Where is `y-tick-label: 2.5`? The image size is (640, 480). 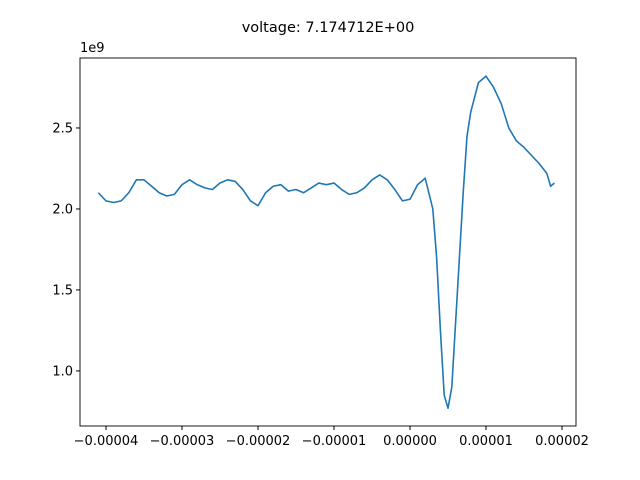 y-tick-label: 2.5 is located at coordinates (62, 128).